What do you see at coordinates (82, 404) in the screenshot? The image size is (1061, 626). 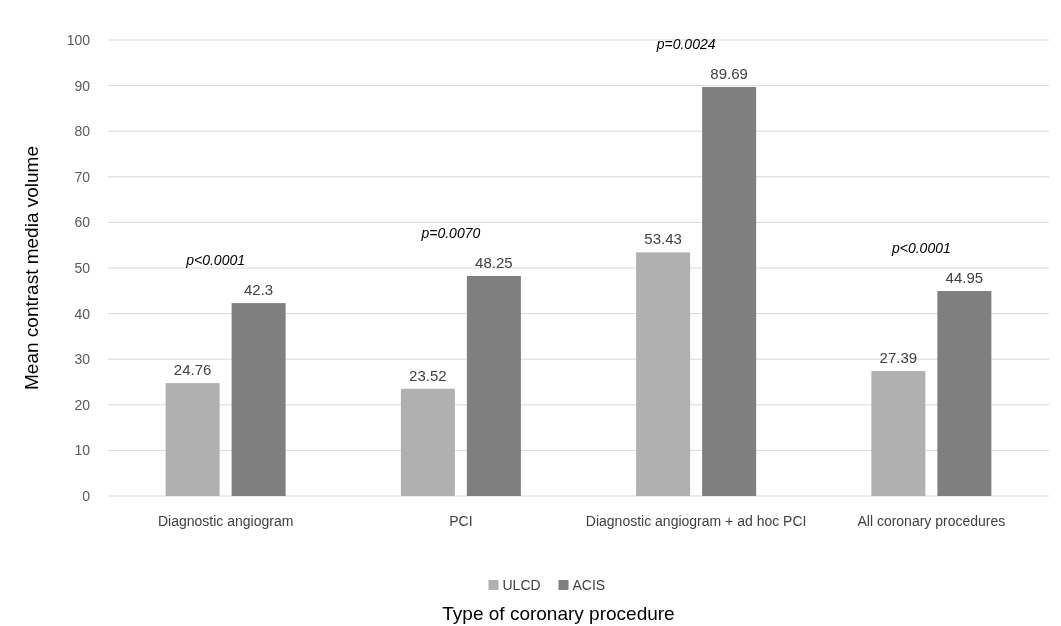 I see `y-tick-label: 20` at bounding box center [82, 404].